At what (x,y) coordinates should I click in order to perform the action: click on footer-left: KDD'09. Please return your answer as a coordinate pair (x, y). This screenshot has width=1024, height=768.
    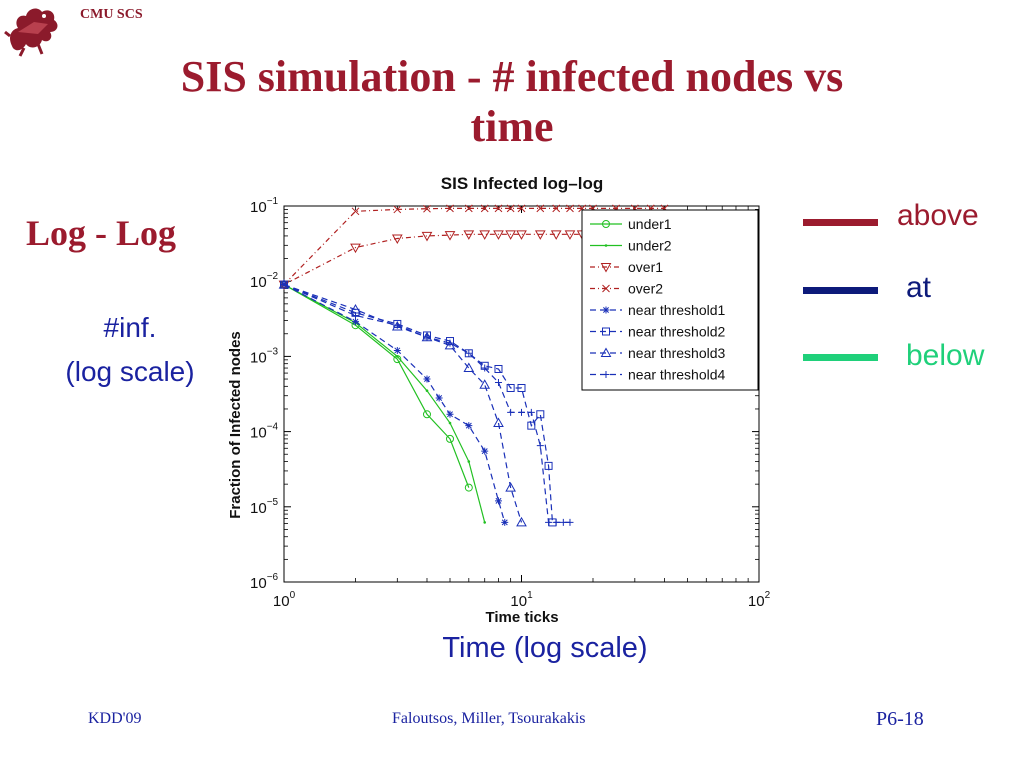
    Looking at the image, I should click on (115, 718).